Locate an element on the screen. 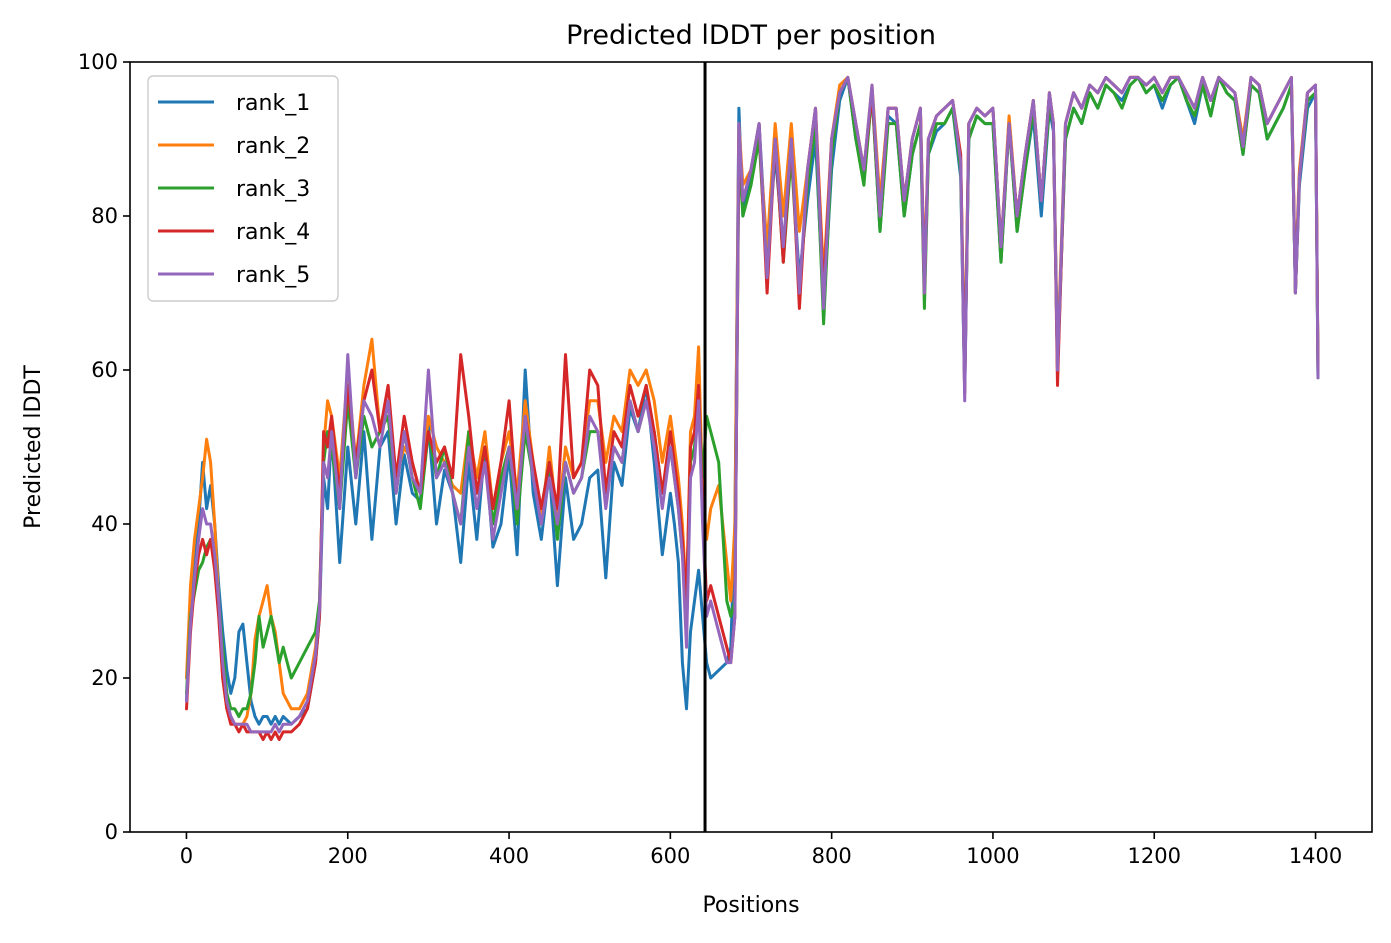  y-tick-label: 0 is located at coordinates (111, 832).